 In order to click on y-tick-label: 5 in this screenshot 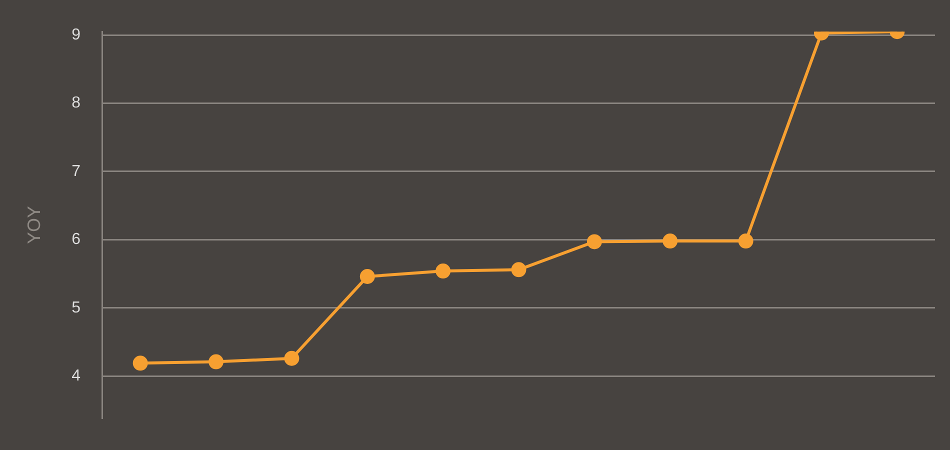, I will do `click(76, 307)`.